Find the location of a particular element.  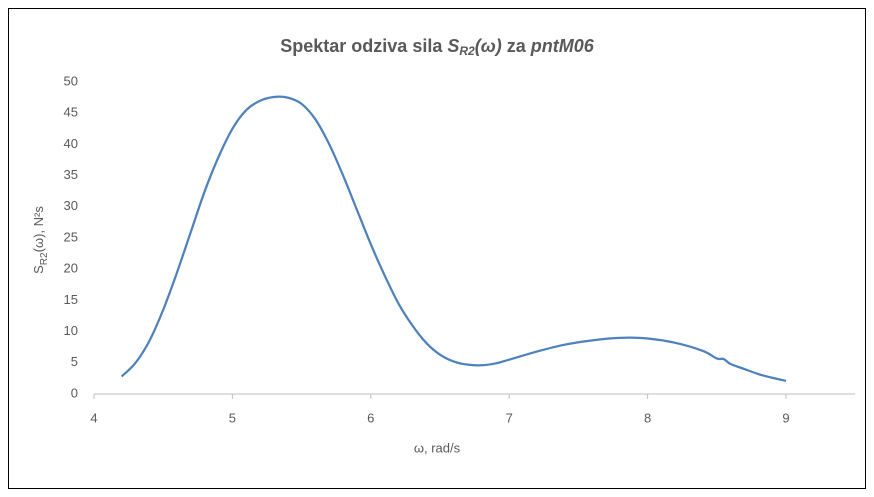

title-part: (ω) is located at coordinates (488, 46).